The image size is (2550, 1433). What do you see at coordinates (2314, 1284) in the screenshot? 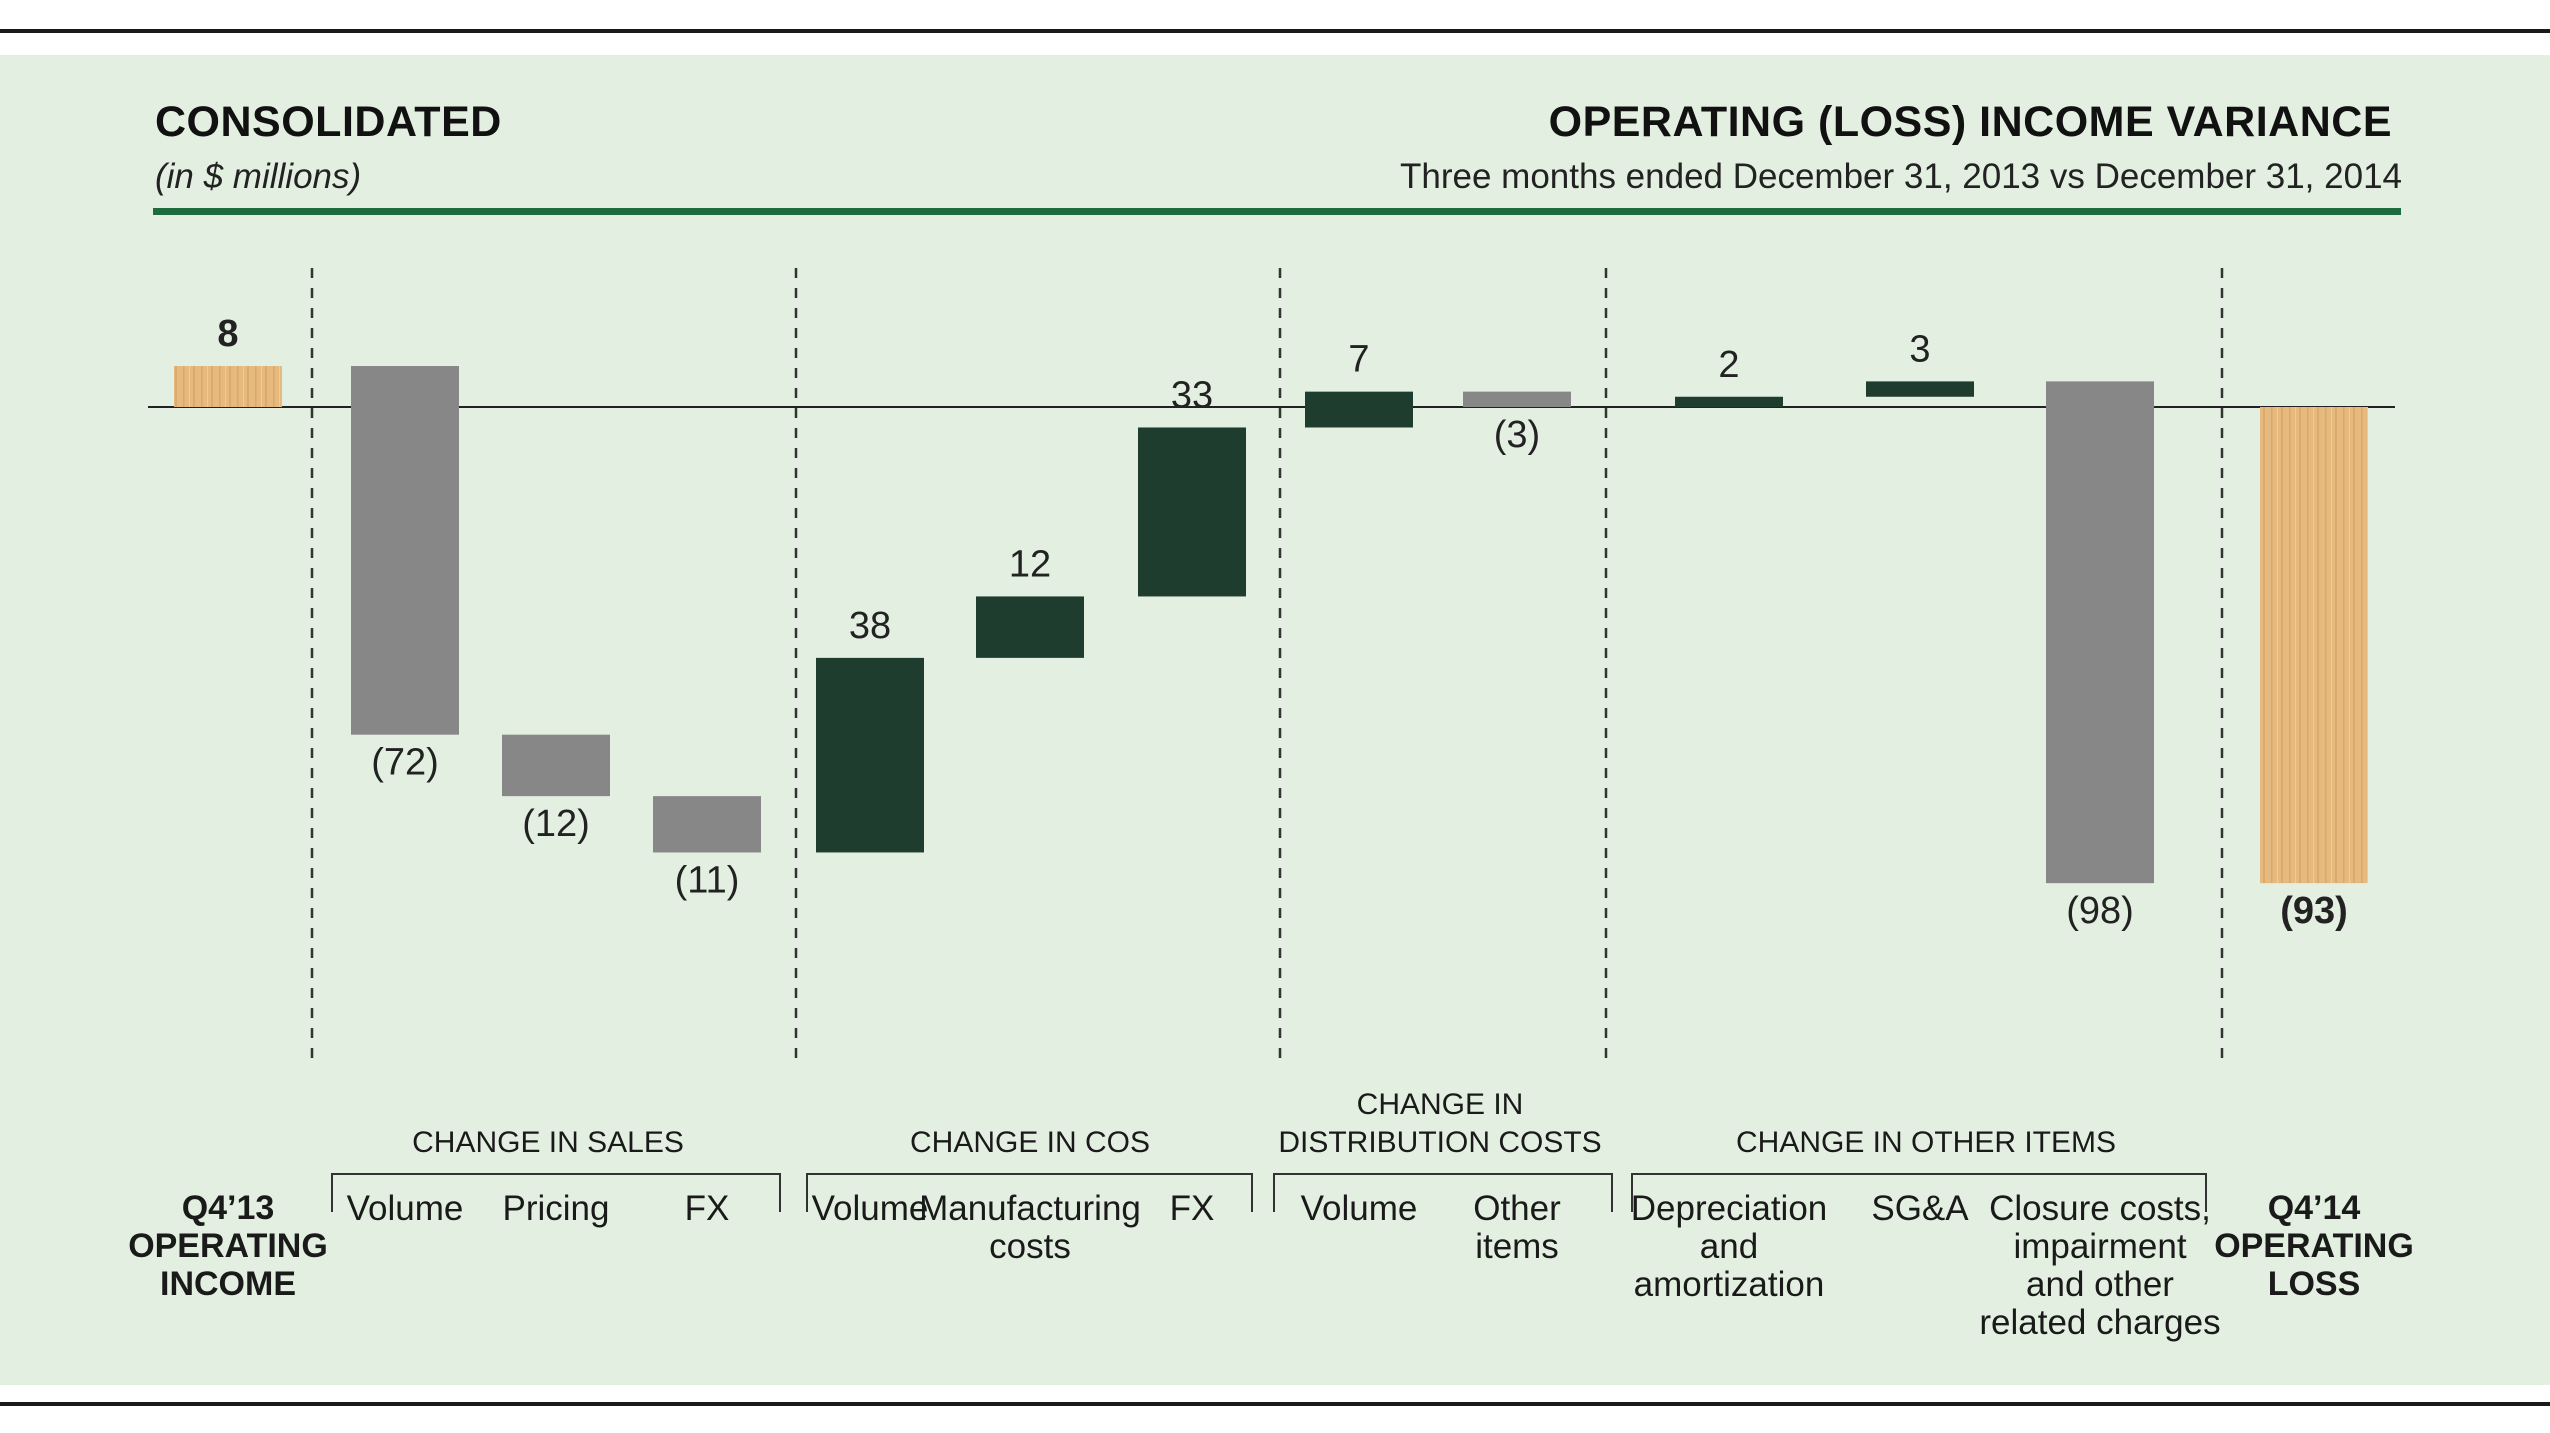
I see `end-label-2: LOSS` at bounding box center [2314, 1284].